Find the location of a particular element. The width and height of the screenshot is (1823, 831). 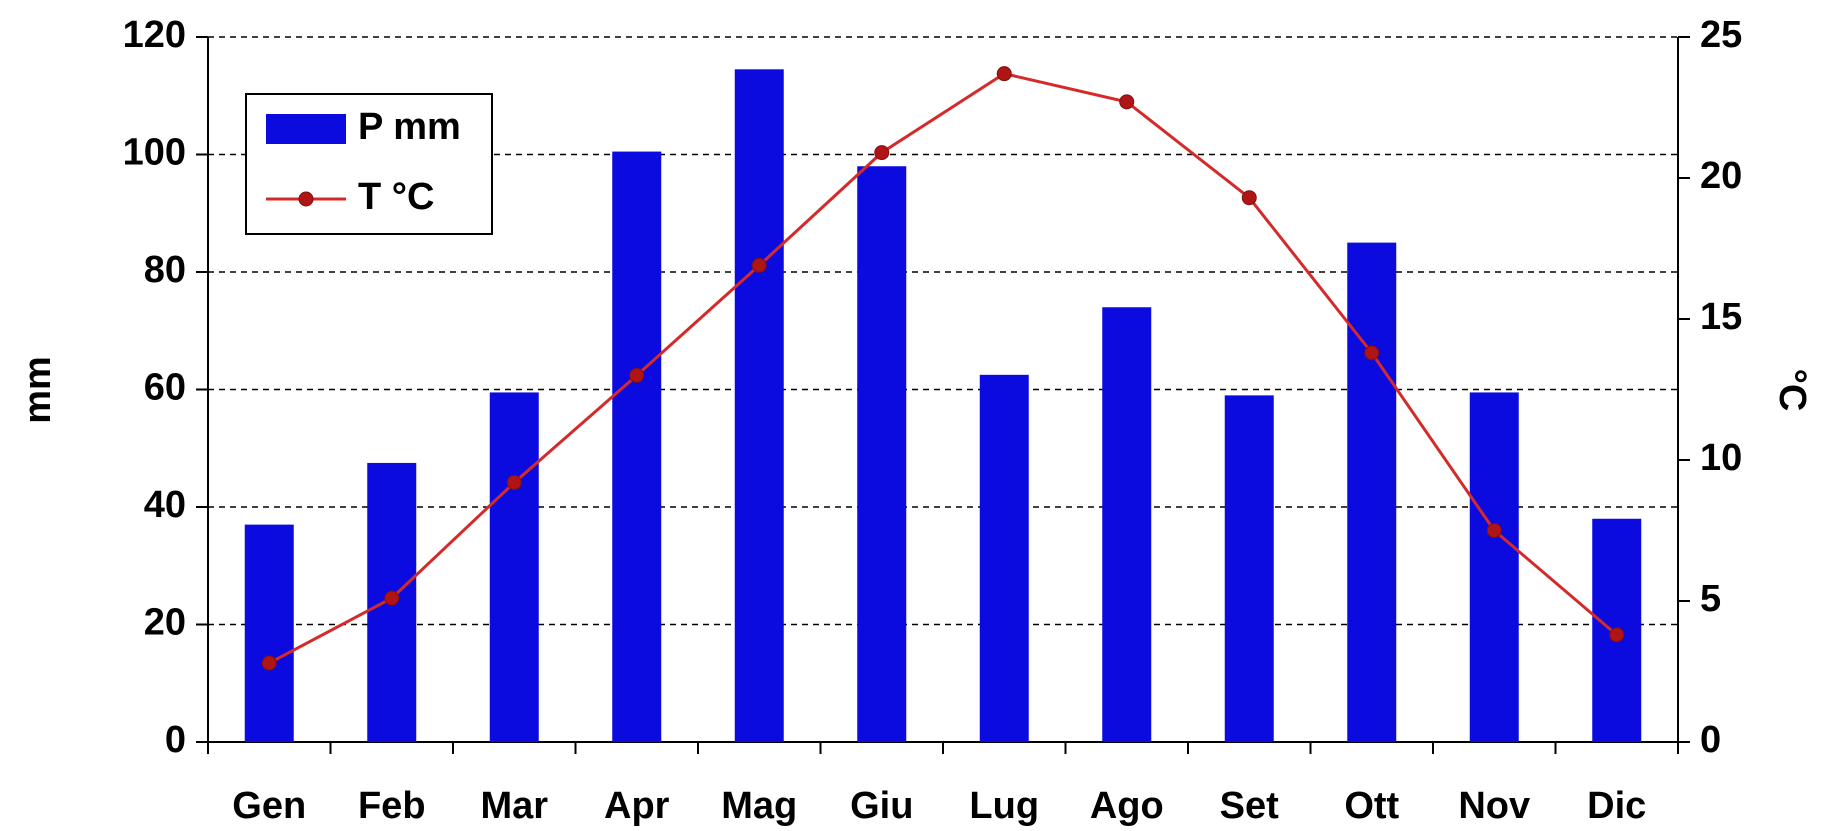

x-tick-label: Set is located at coordinates (1249, 806).